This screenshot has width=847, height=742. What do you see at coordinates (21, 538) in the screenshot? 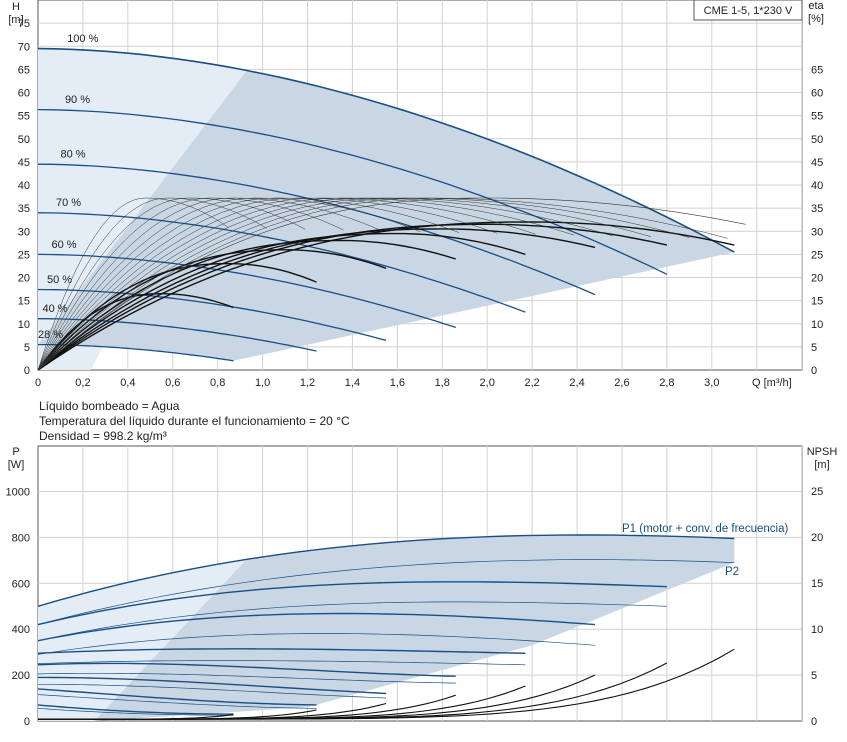
I see `power-y-tick-label: 800` at bounding box center [21, 538].